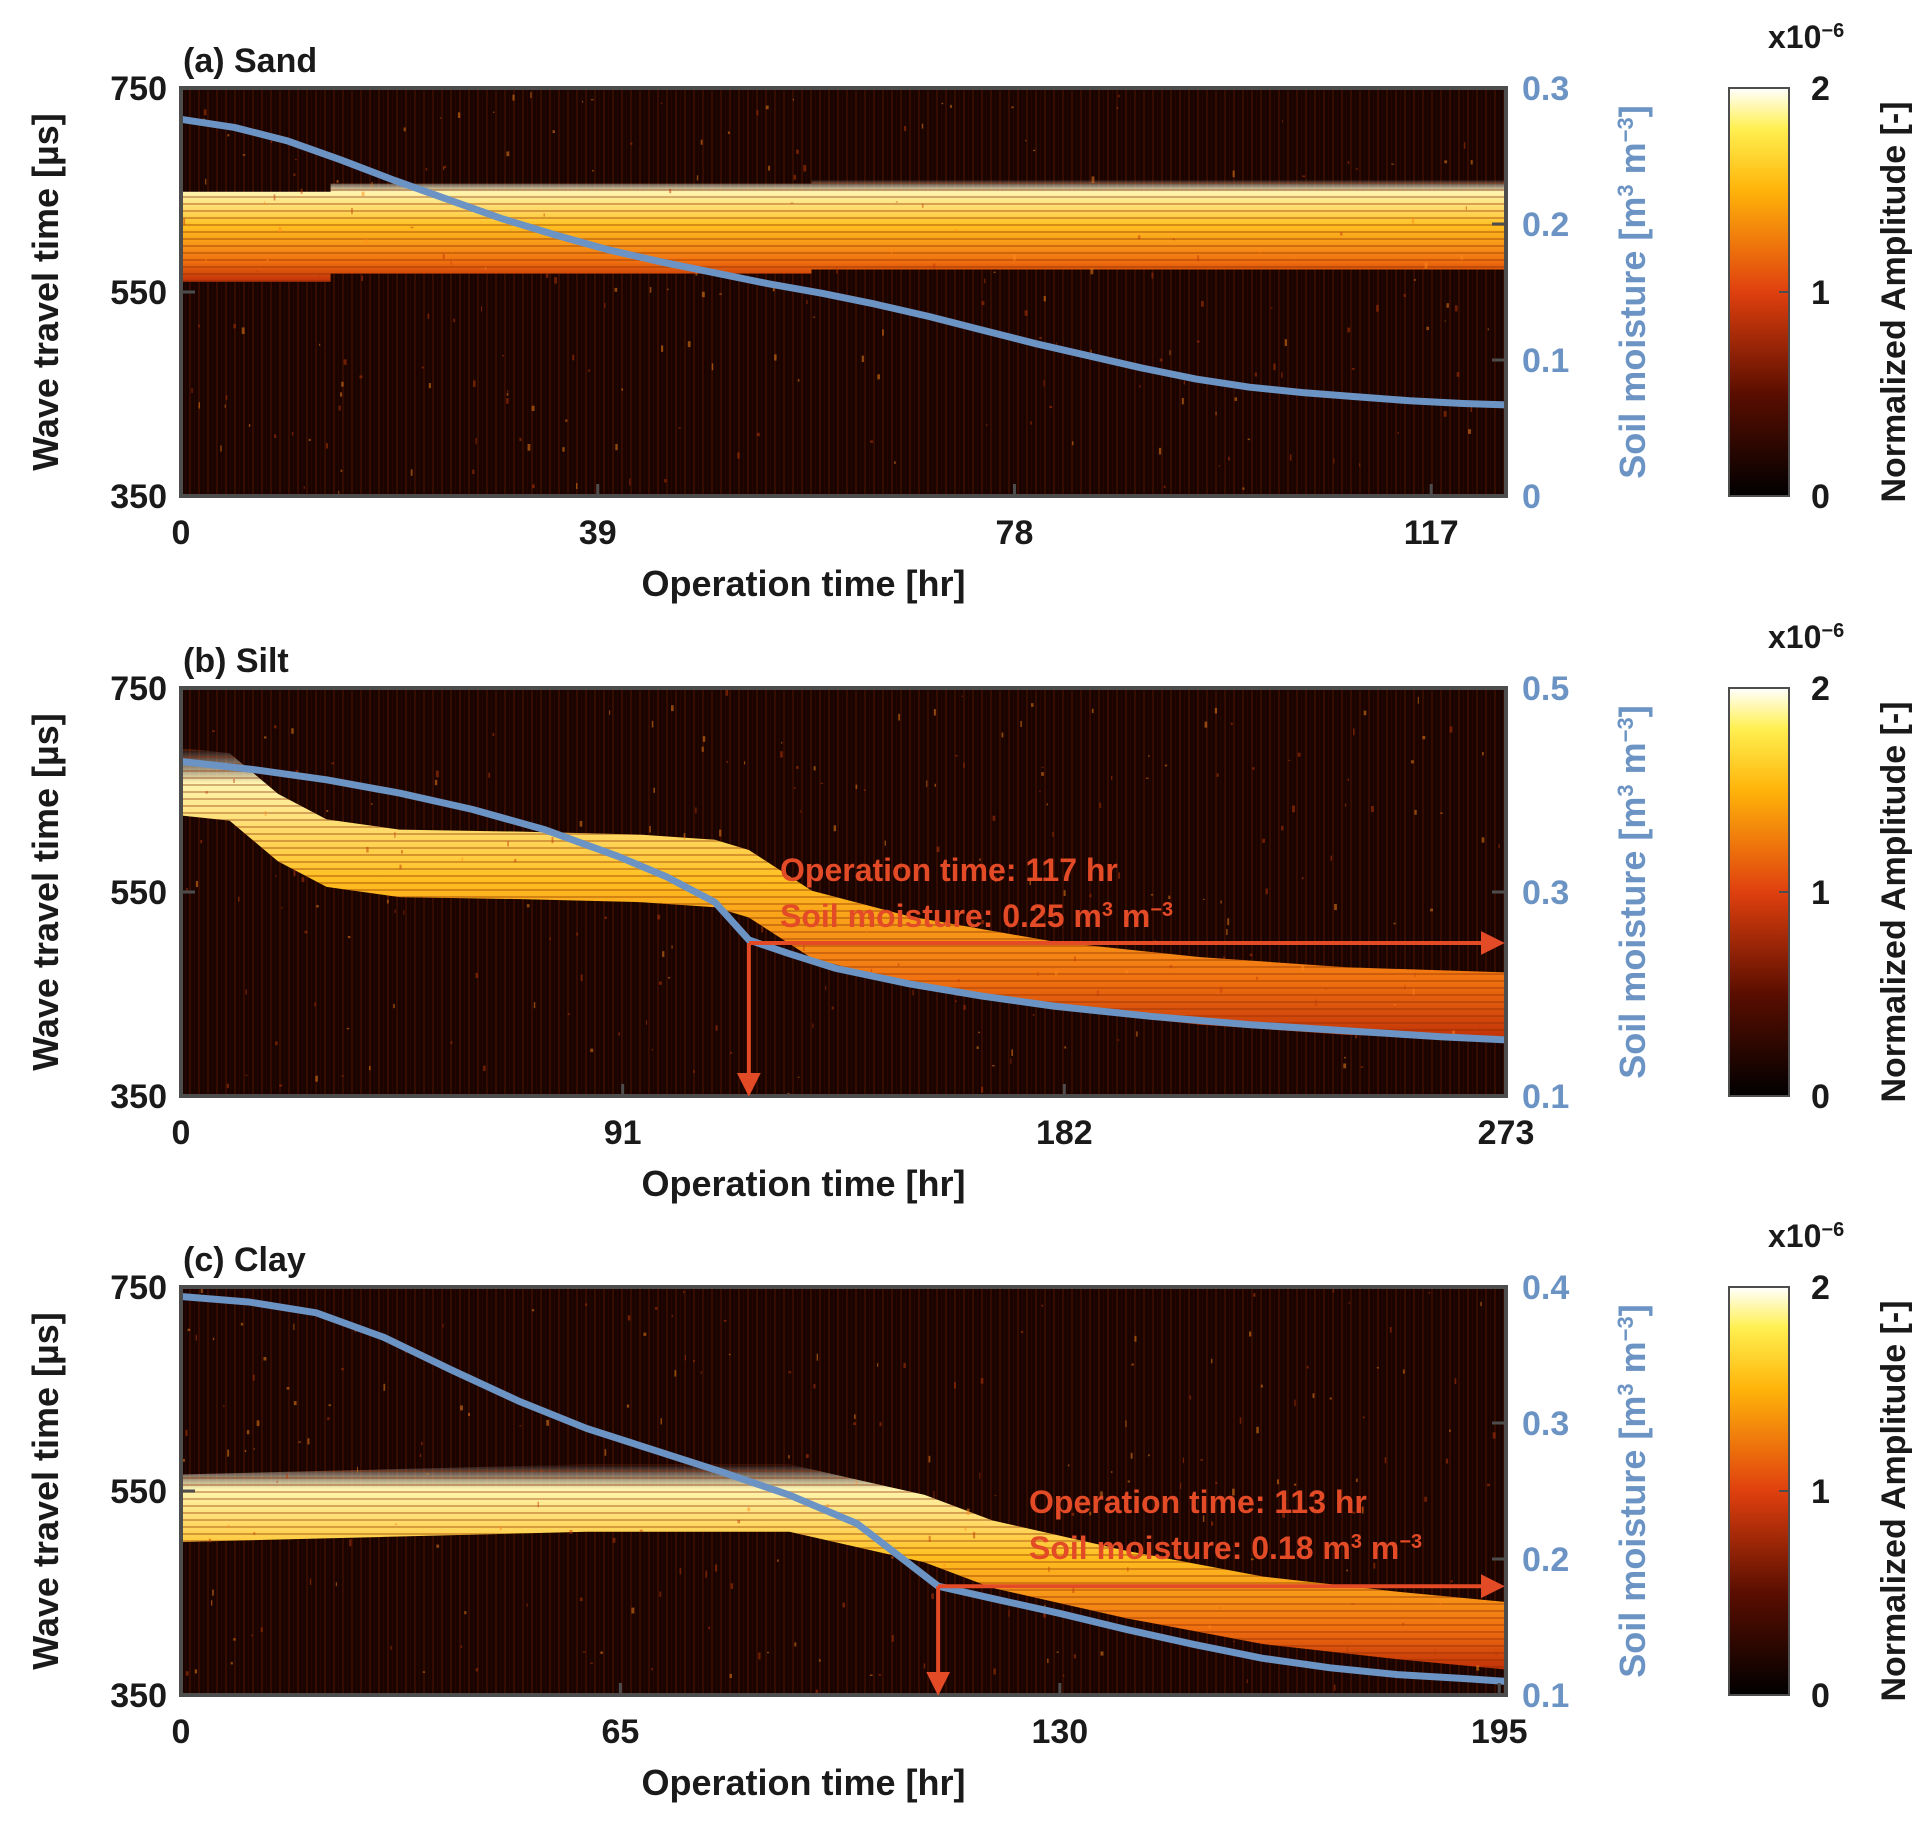 The width and height of the screenshot is (1932, 1826). Describe the element at coordinates (138, 1492) in the screenshot. I see `y-tick-label: 550` at that location.